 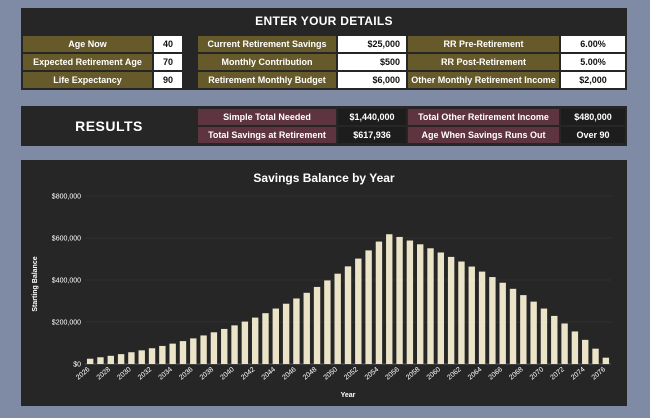 I want to click on bar-2070, so click(x=544, y=336).